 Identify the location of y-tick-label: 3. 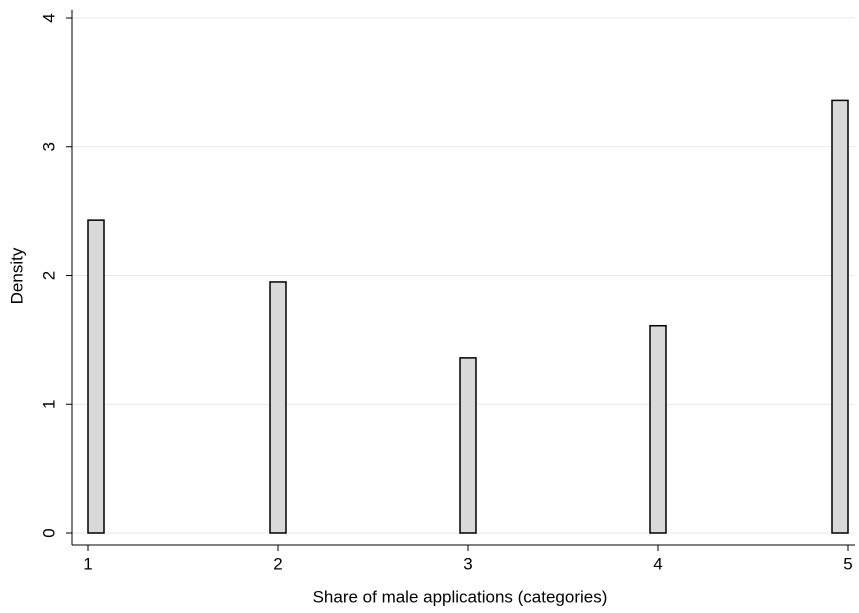
(48, 146).